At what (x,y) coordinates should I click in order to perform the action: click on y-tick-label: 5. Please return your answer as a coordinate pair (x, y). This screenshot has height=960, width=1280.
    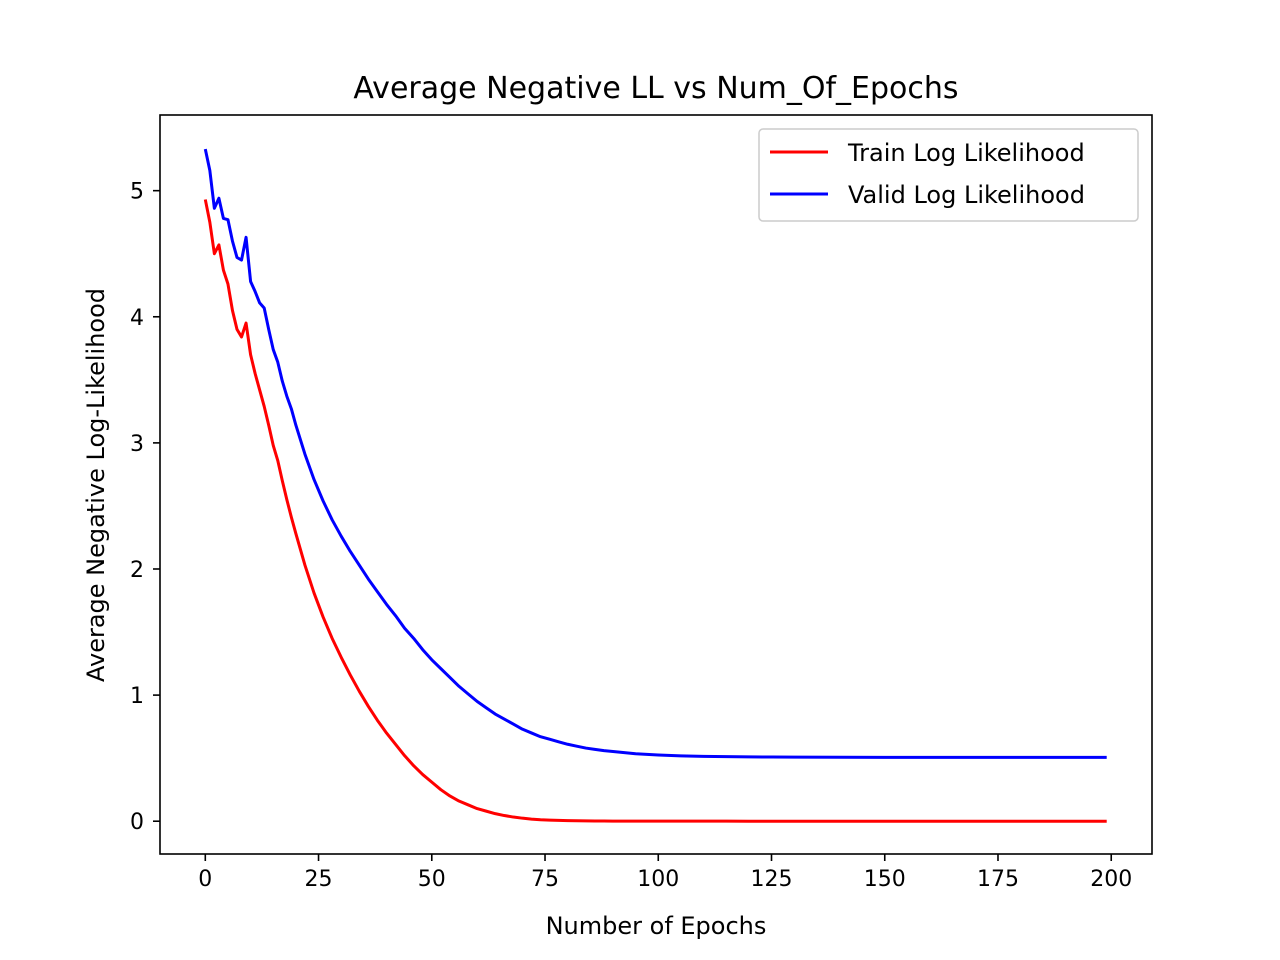
    Looking at the image, I should click on (137, 192).